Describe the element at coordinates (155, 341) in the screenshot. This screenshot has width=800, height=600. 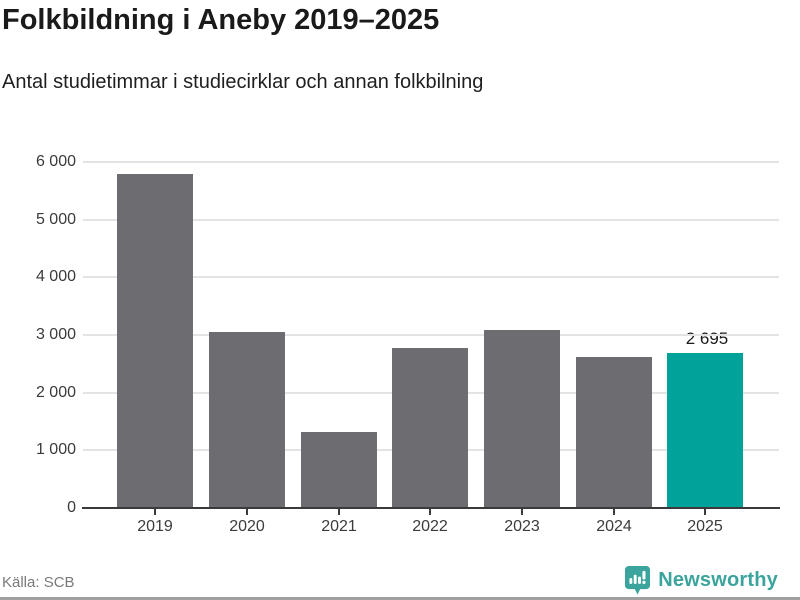
I see `bar-2019` at that location.